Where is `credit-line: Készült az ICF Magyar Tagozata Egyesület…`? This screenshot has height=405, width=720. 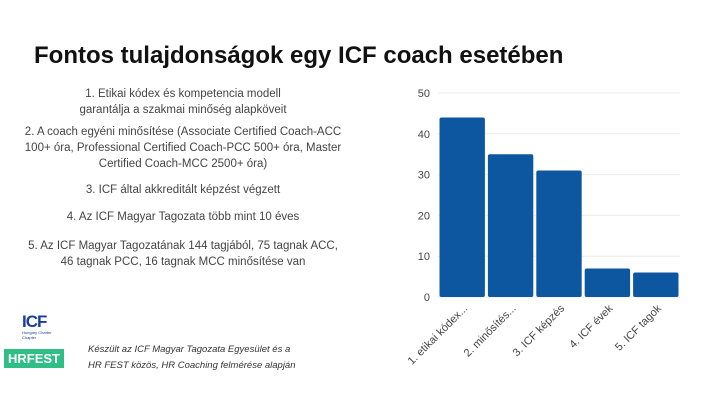
credit-line: Készült az ICF Magyar Tagozata Egyesület… is located at coordinates (189, 349).